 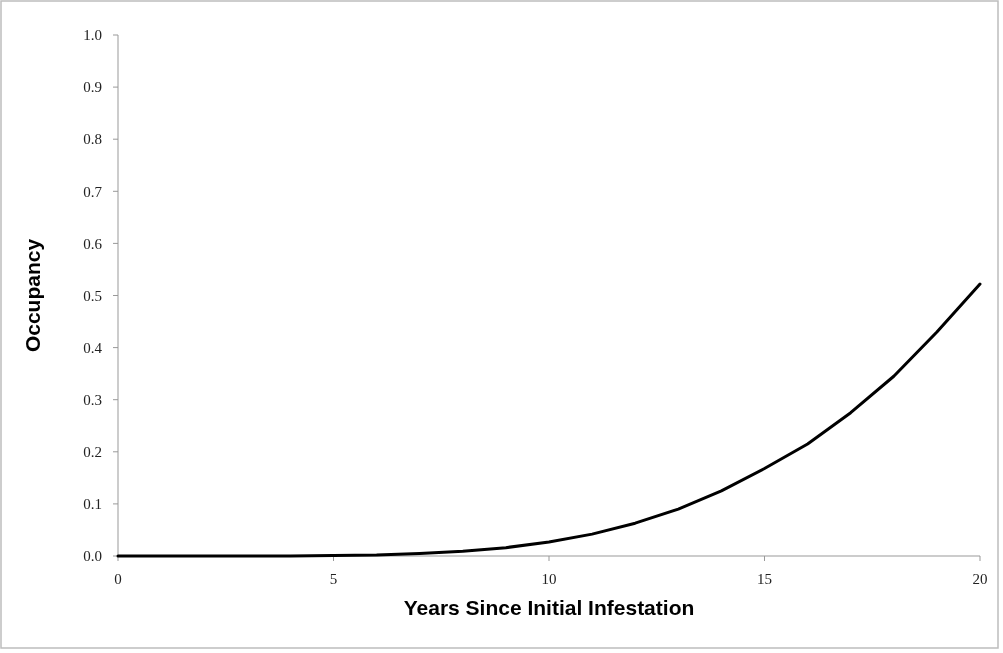 What do you see at coordinates (92, 35) in the screenshot?
I see `y-tick-label: 1.0` at bounding box center [92, 35].